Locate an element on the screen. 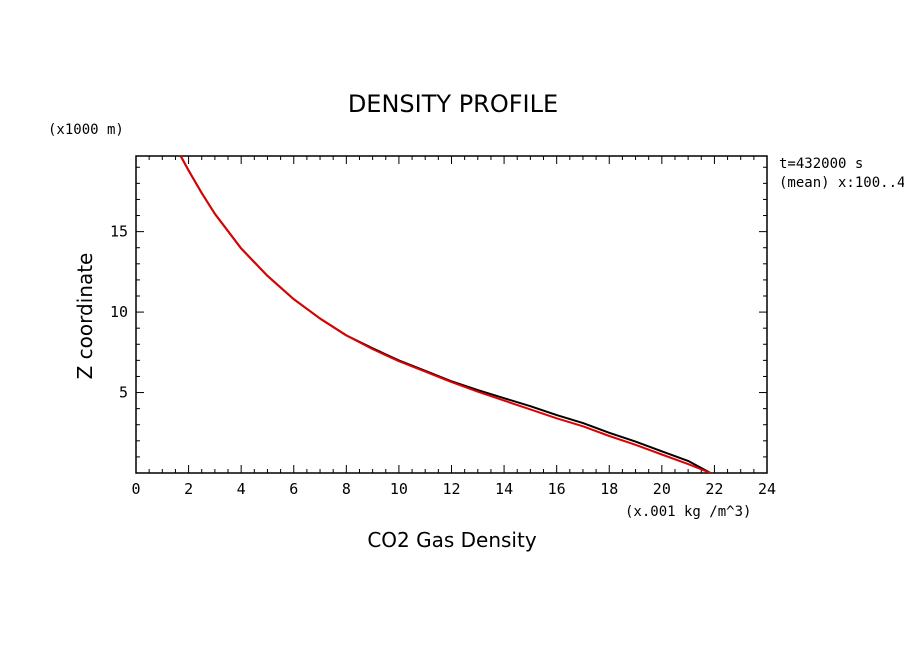 This screenshot has height=654, width=904. y-tick-label: 15 is located at coordinates (119, 232).